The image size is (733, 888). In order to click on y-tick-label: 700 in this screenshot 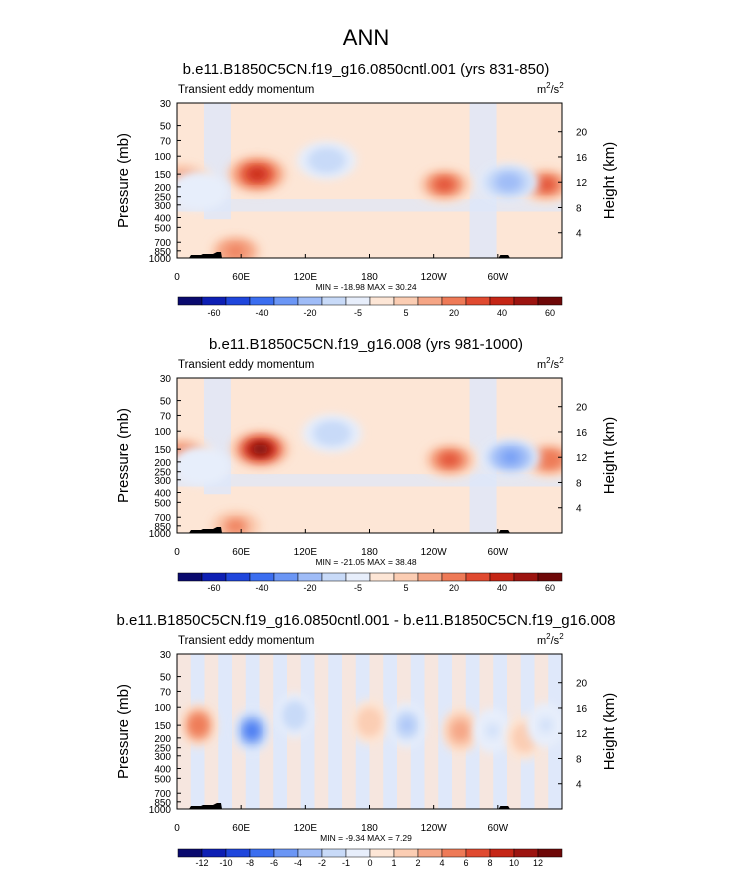, I will do `click(162, 243)`.